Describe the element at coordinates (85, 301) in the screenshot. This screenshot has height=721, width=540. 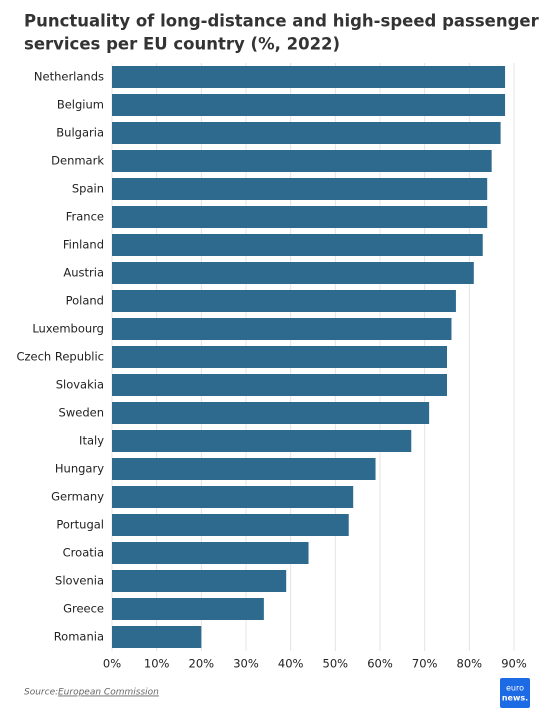
I see `y-tick-label: Poland` at that location.